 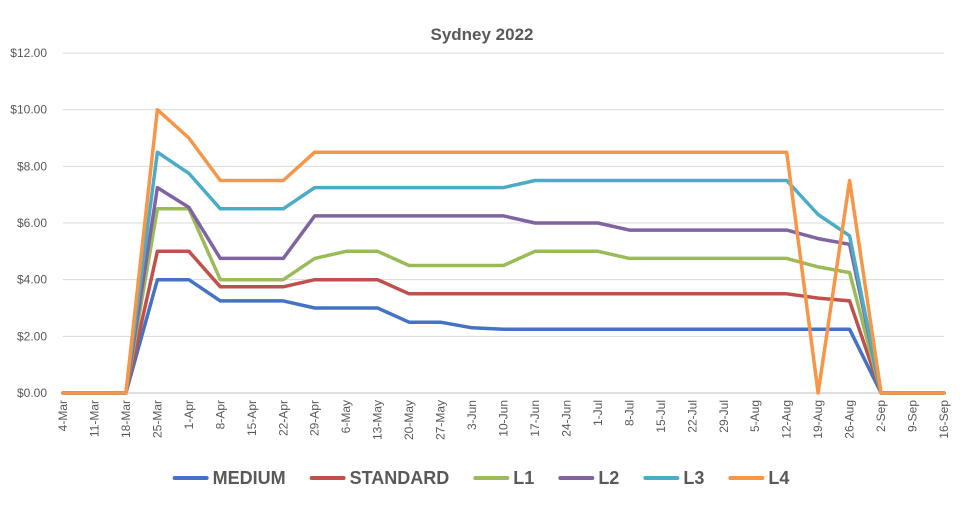 I want to click on x-tick-label: 27-May, so click(x=441, y=420).